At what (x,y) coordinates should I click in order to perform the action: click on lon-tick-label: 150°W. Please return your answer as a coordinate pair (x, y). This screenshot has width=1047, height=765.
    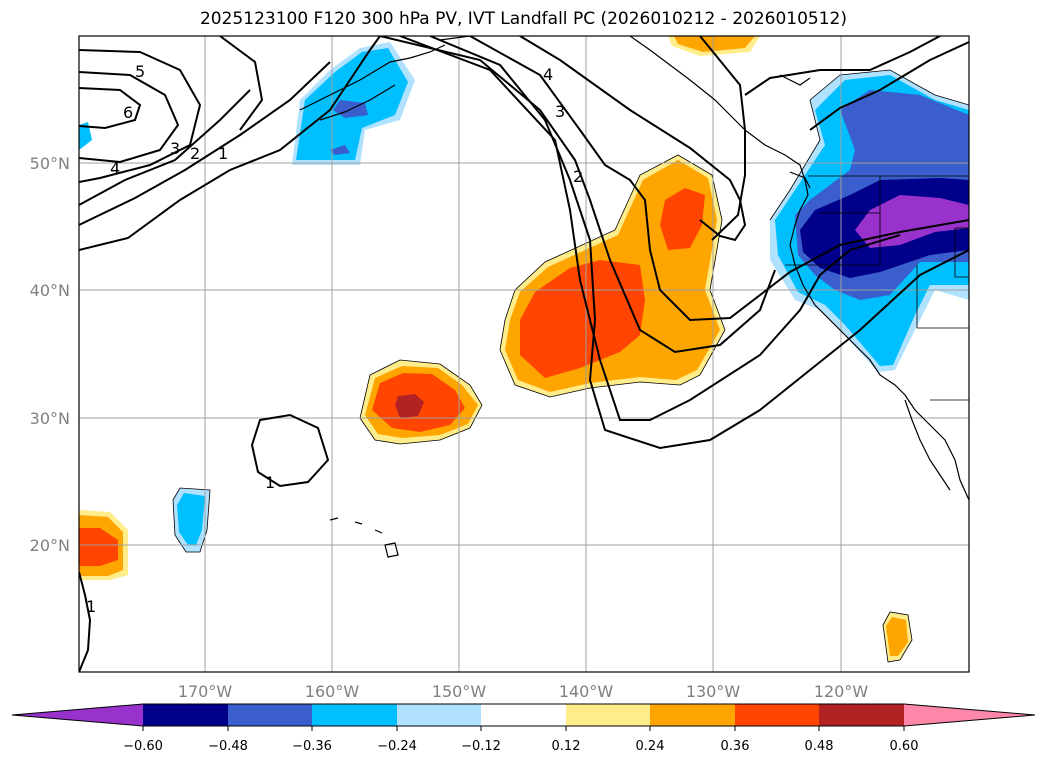
    Looking at the image, I should click on (459, 691).